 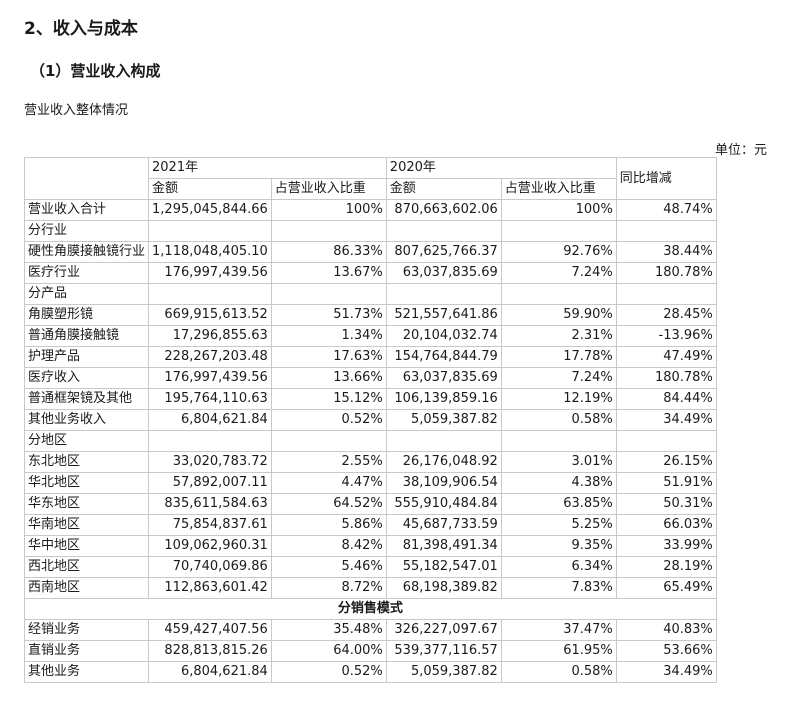 I want to click on header-amount-2020: 金额, so click(x=443, y=189).